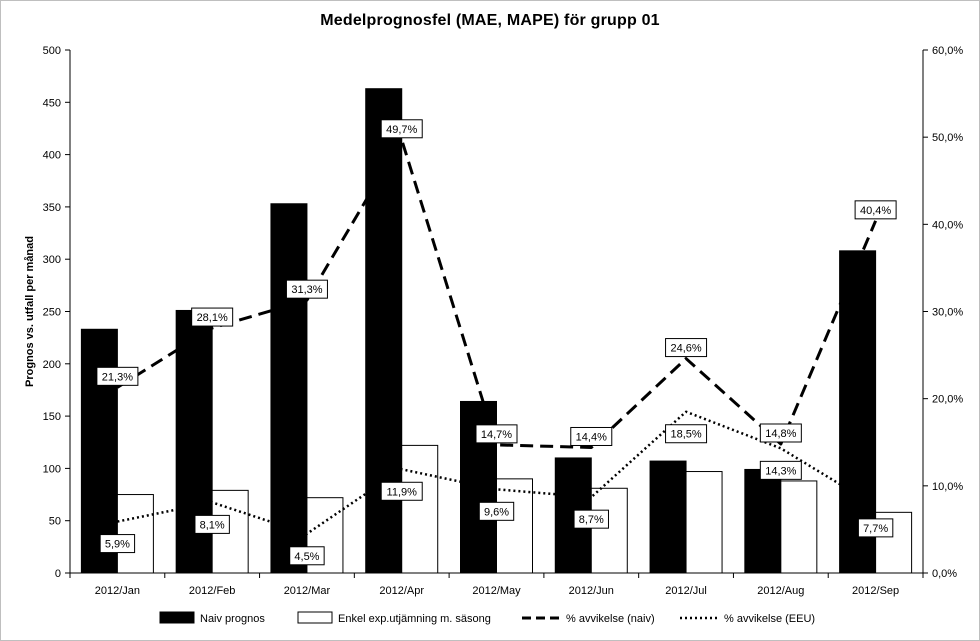 The height and width of the screenshot is (641, 980). I want to click on x-tick-label: 2012/Sep, so click(875, 591).